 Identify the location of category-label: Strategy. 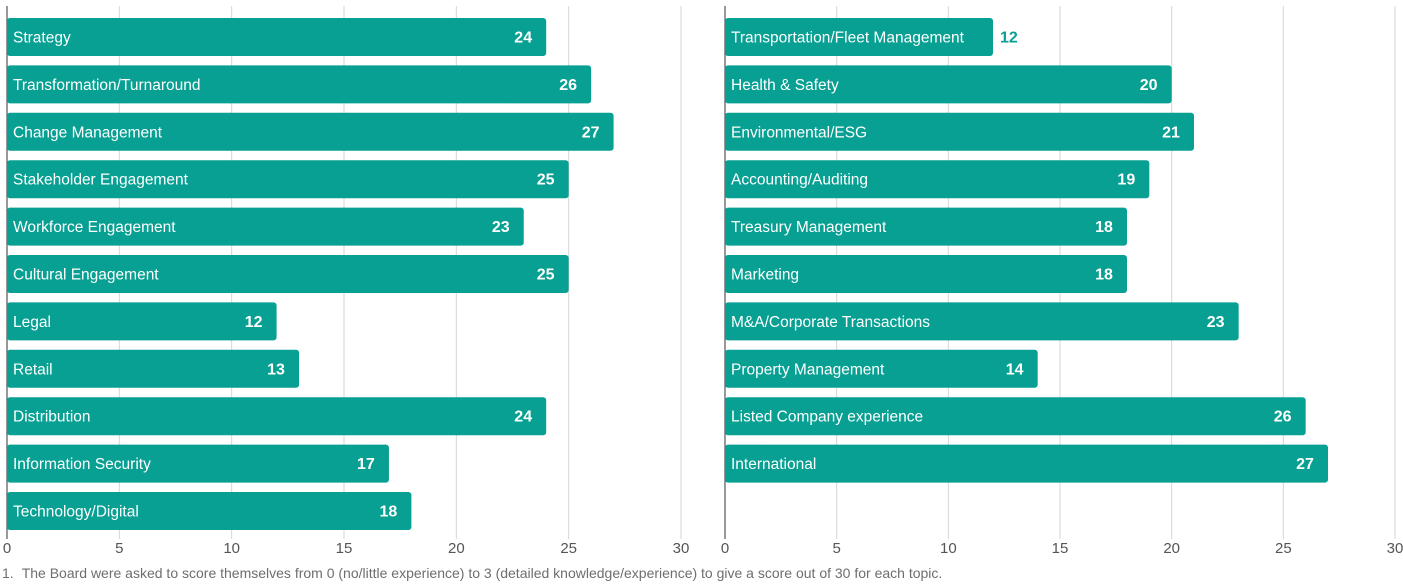
(42, 38).